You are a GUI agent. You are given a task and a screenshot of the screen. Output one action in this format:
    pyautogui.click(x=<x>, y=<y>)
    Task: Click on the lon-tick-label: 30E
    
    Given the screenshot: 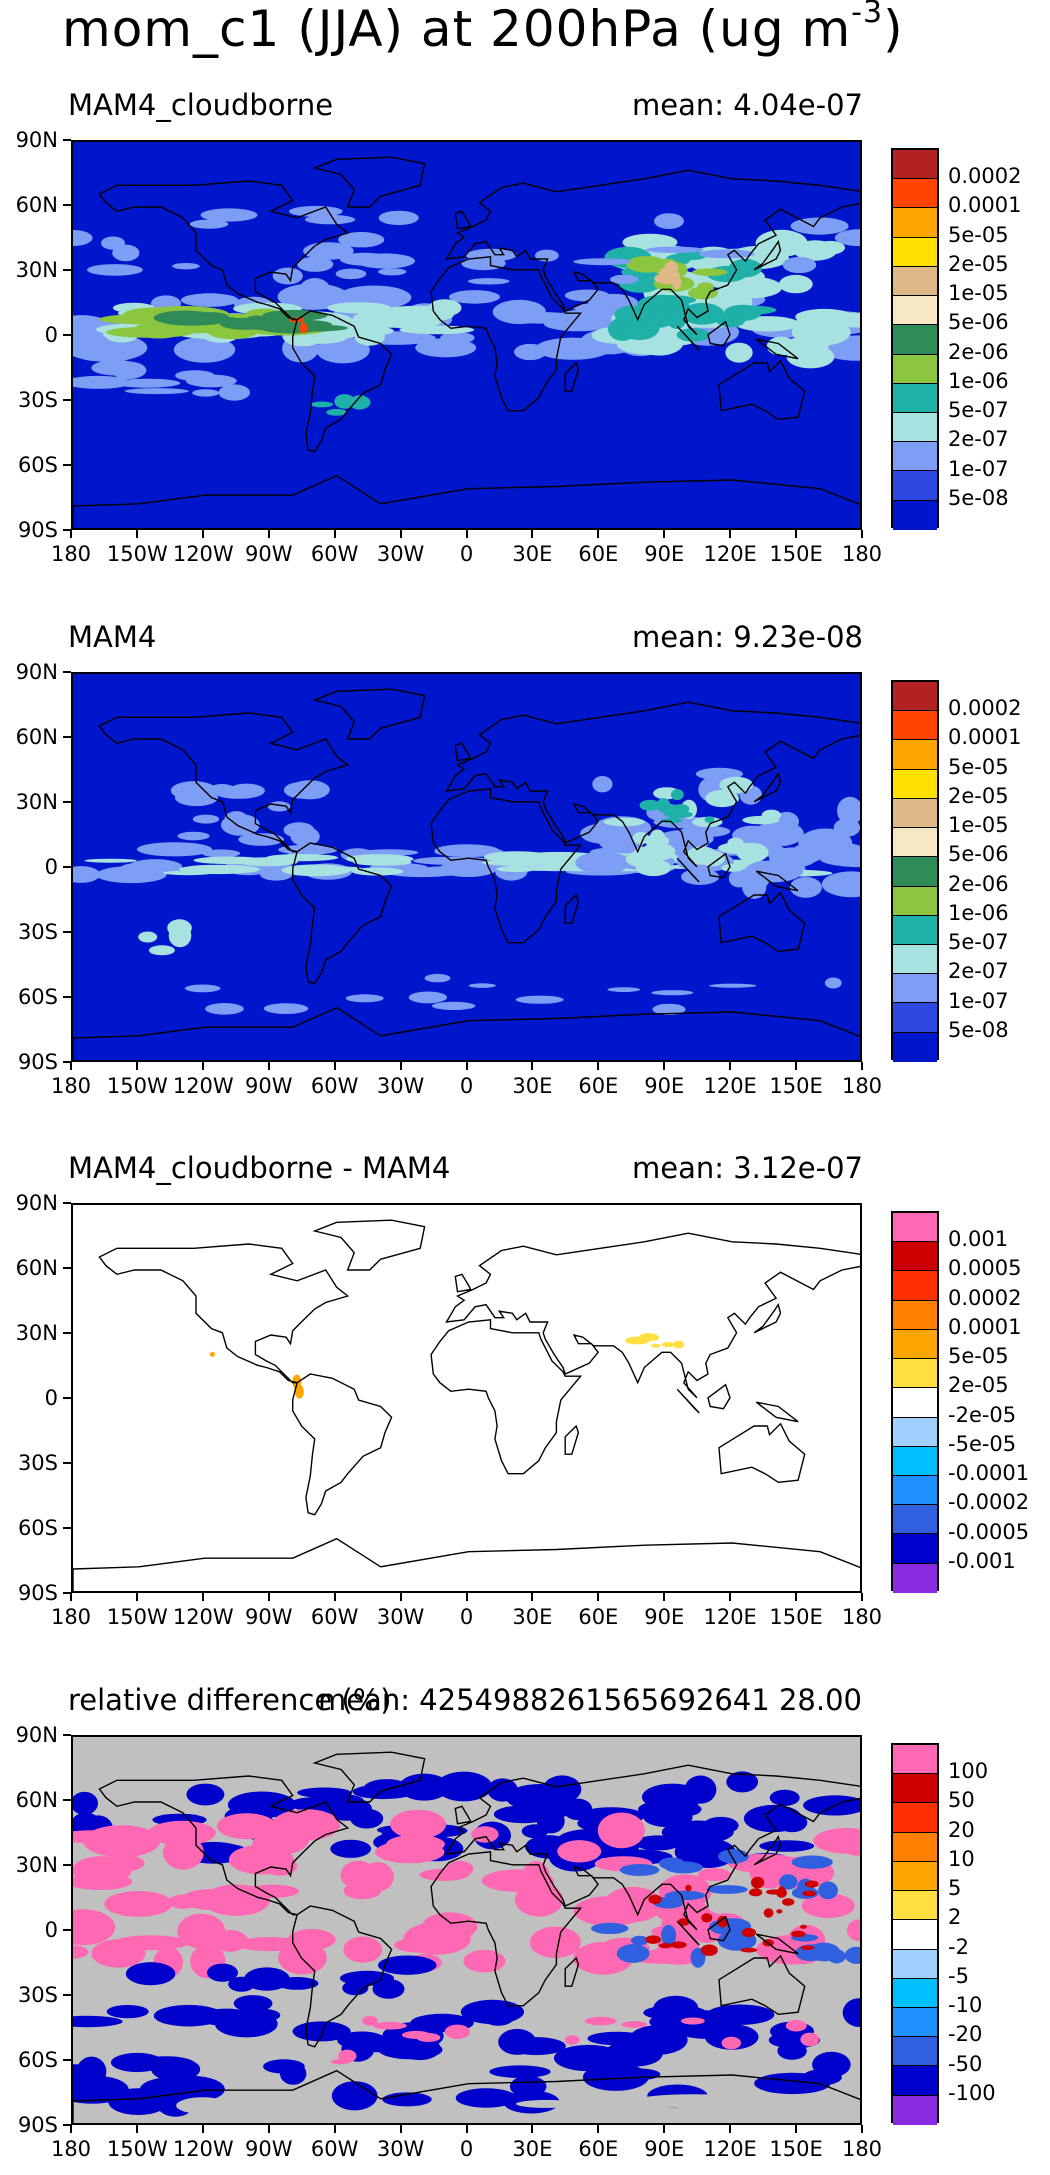 What is the action you would take?
    pyautogui.click(x=532, y=2149)
    